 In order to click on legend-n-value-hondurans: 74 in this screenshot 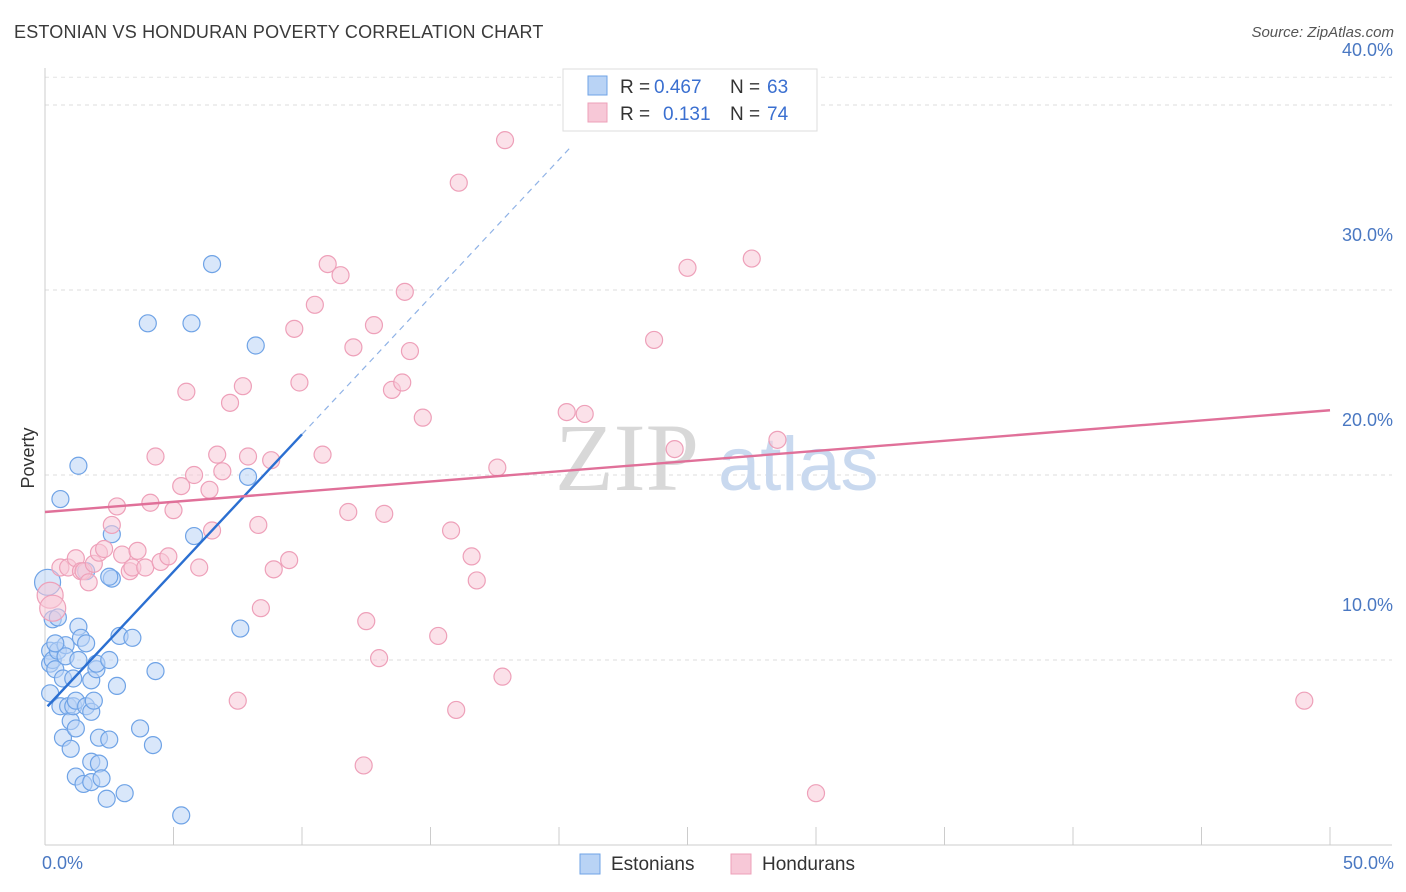, I will do `click(778, 114)`.